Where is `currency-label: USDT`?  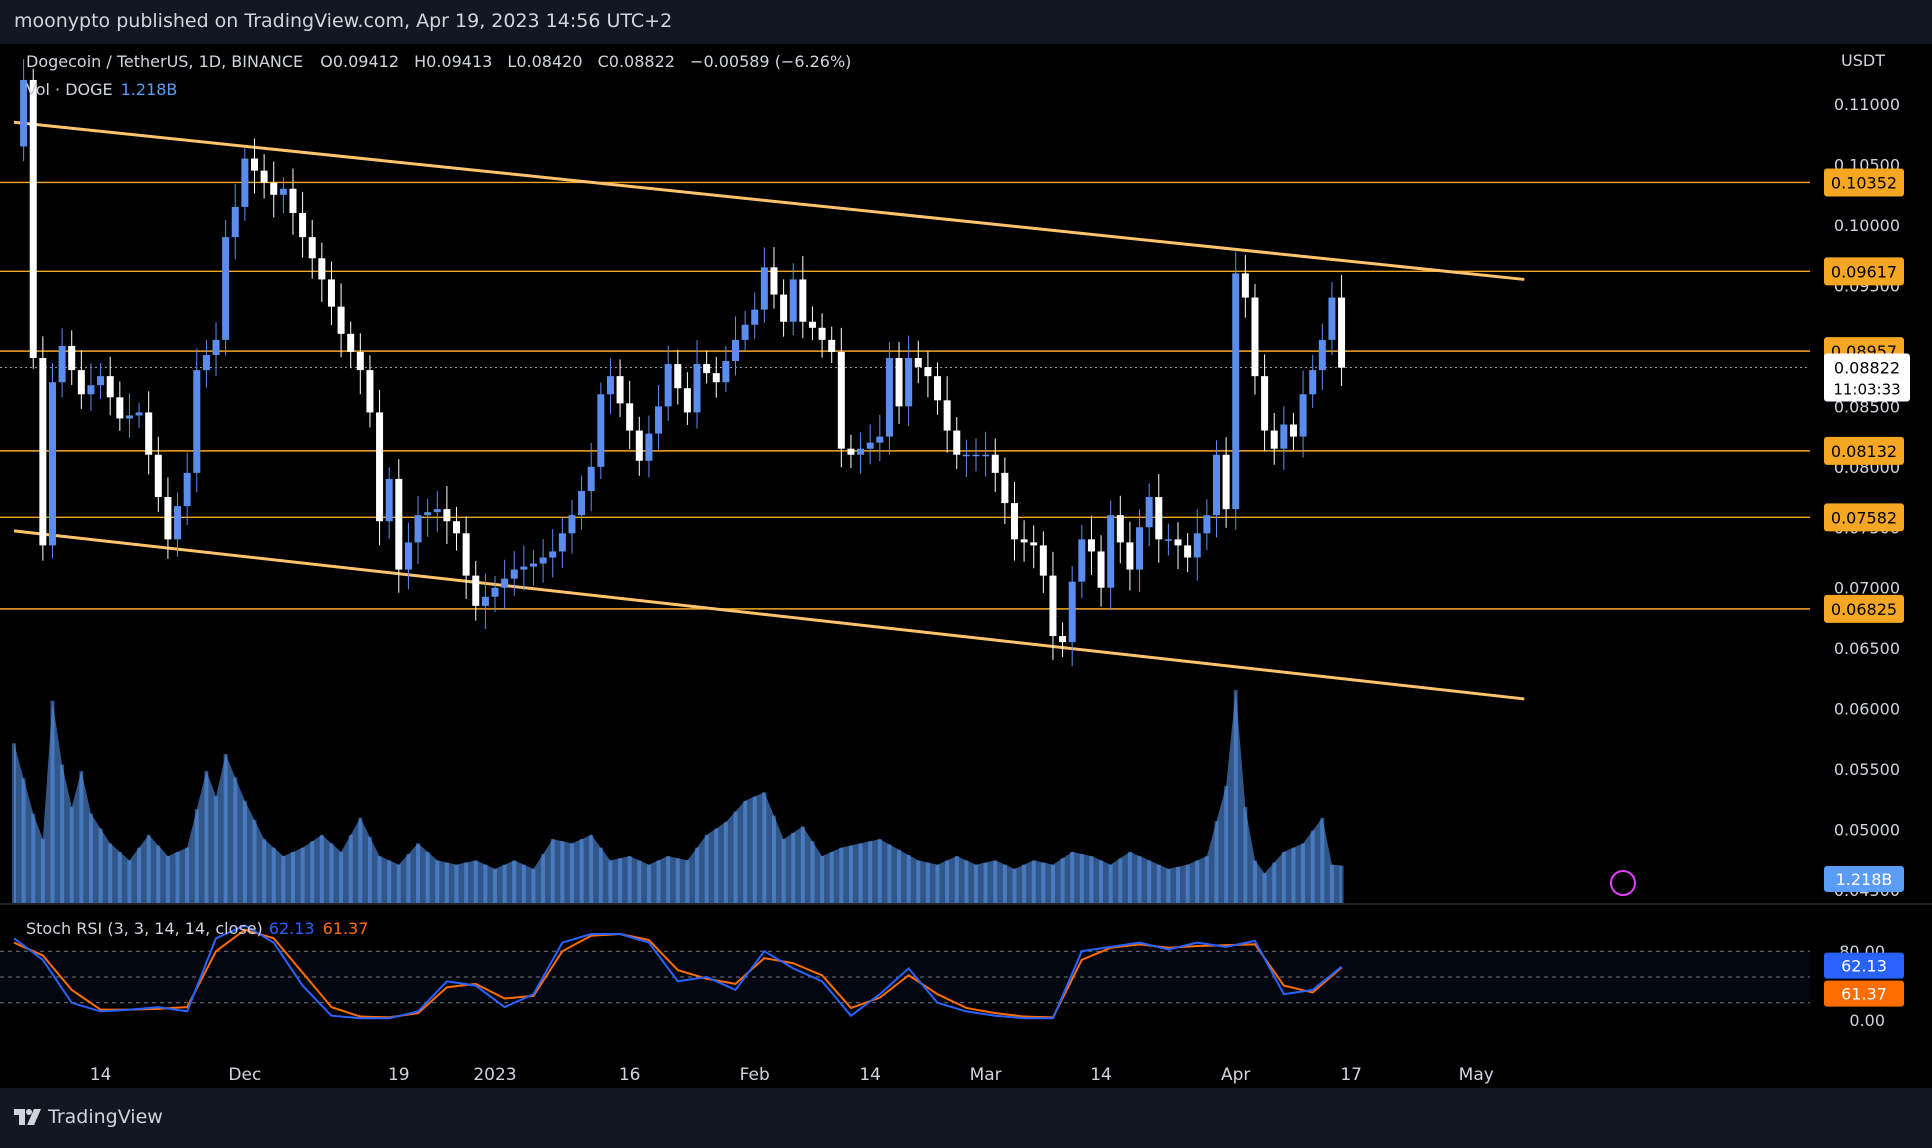 currency-label: USDT is located at coordinates (1863, 60).